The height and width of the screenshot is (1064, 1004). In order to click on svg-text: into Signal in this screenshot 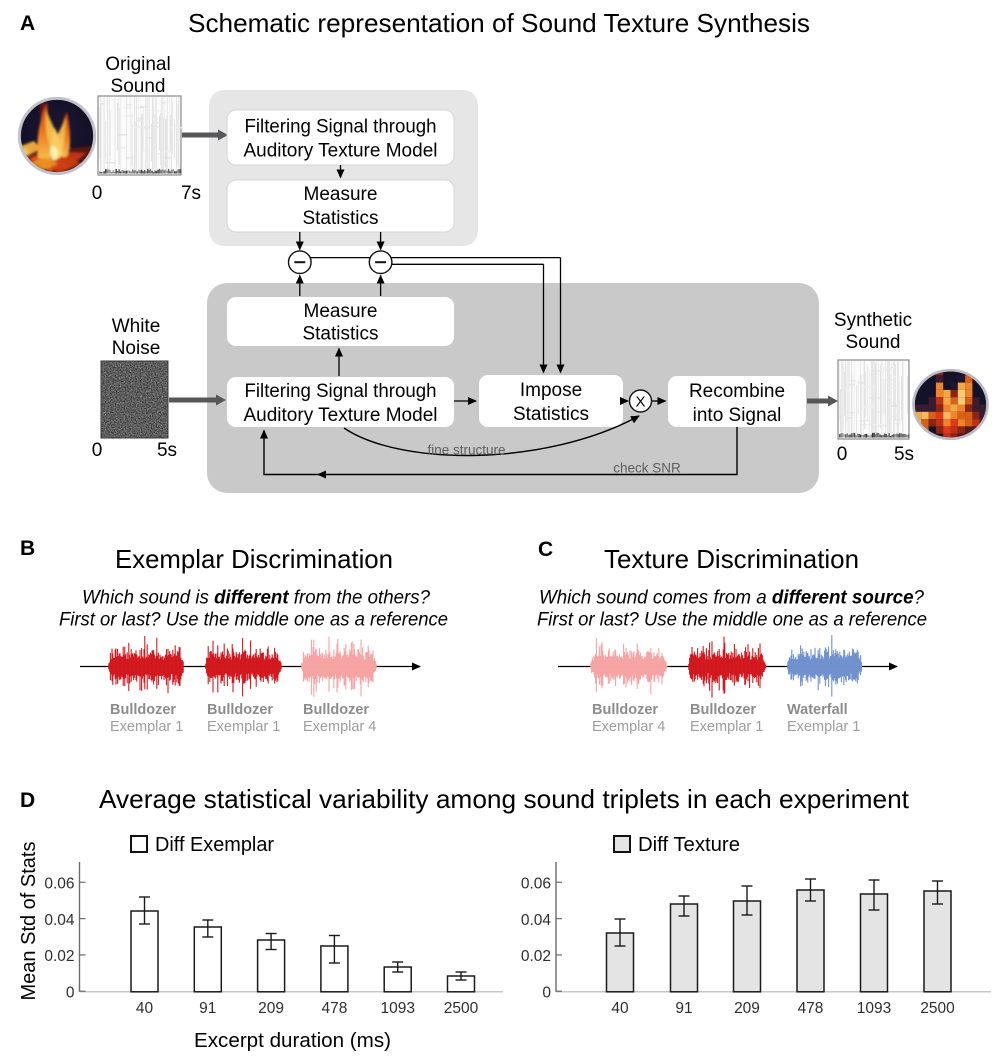, I will do `click(737, 415)`.